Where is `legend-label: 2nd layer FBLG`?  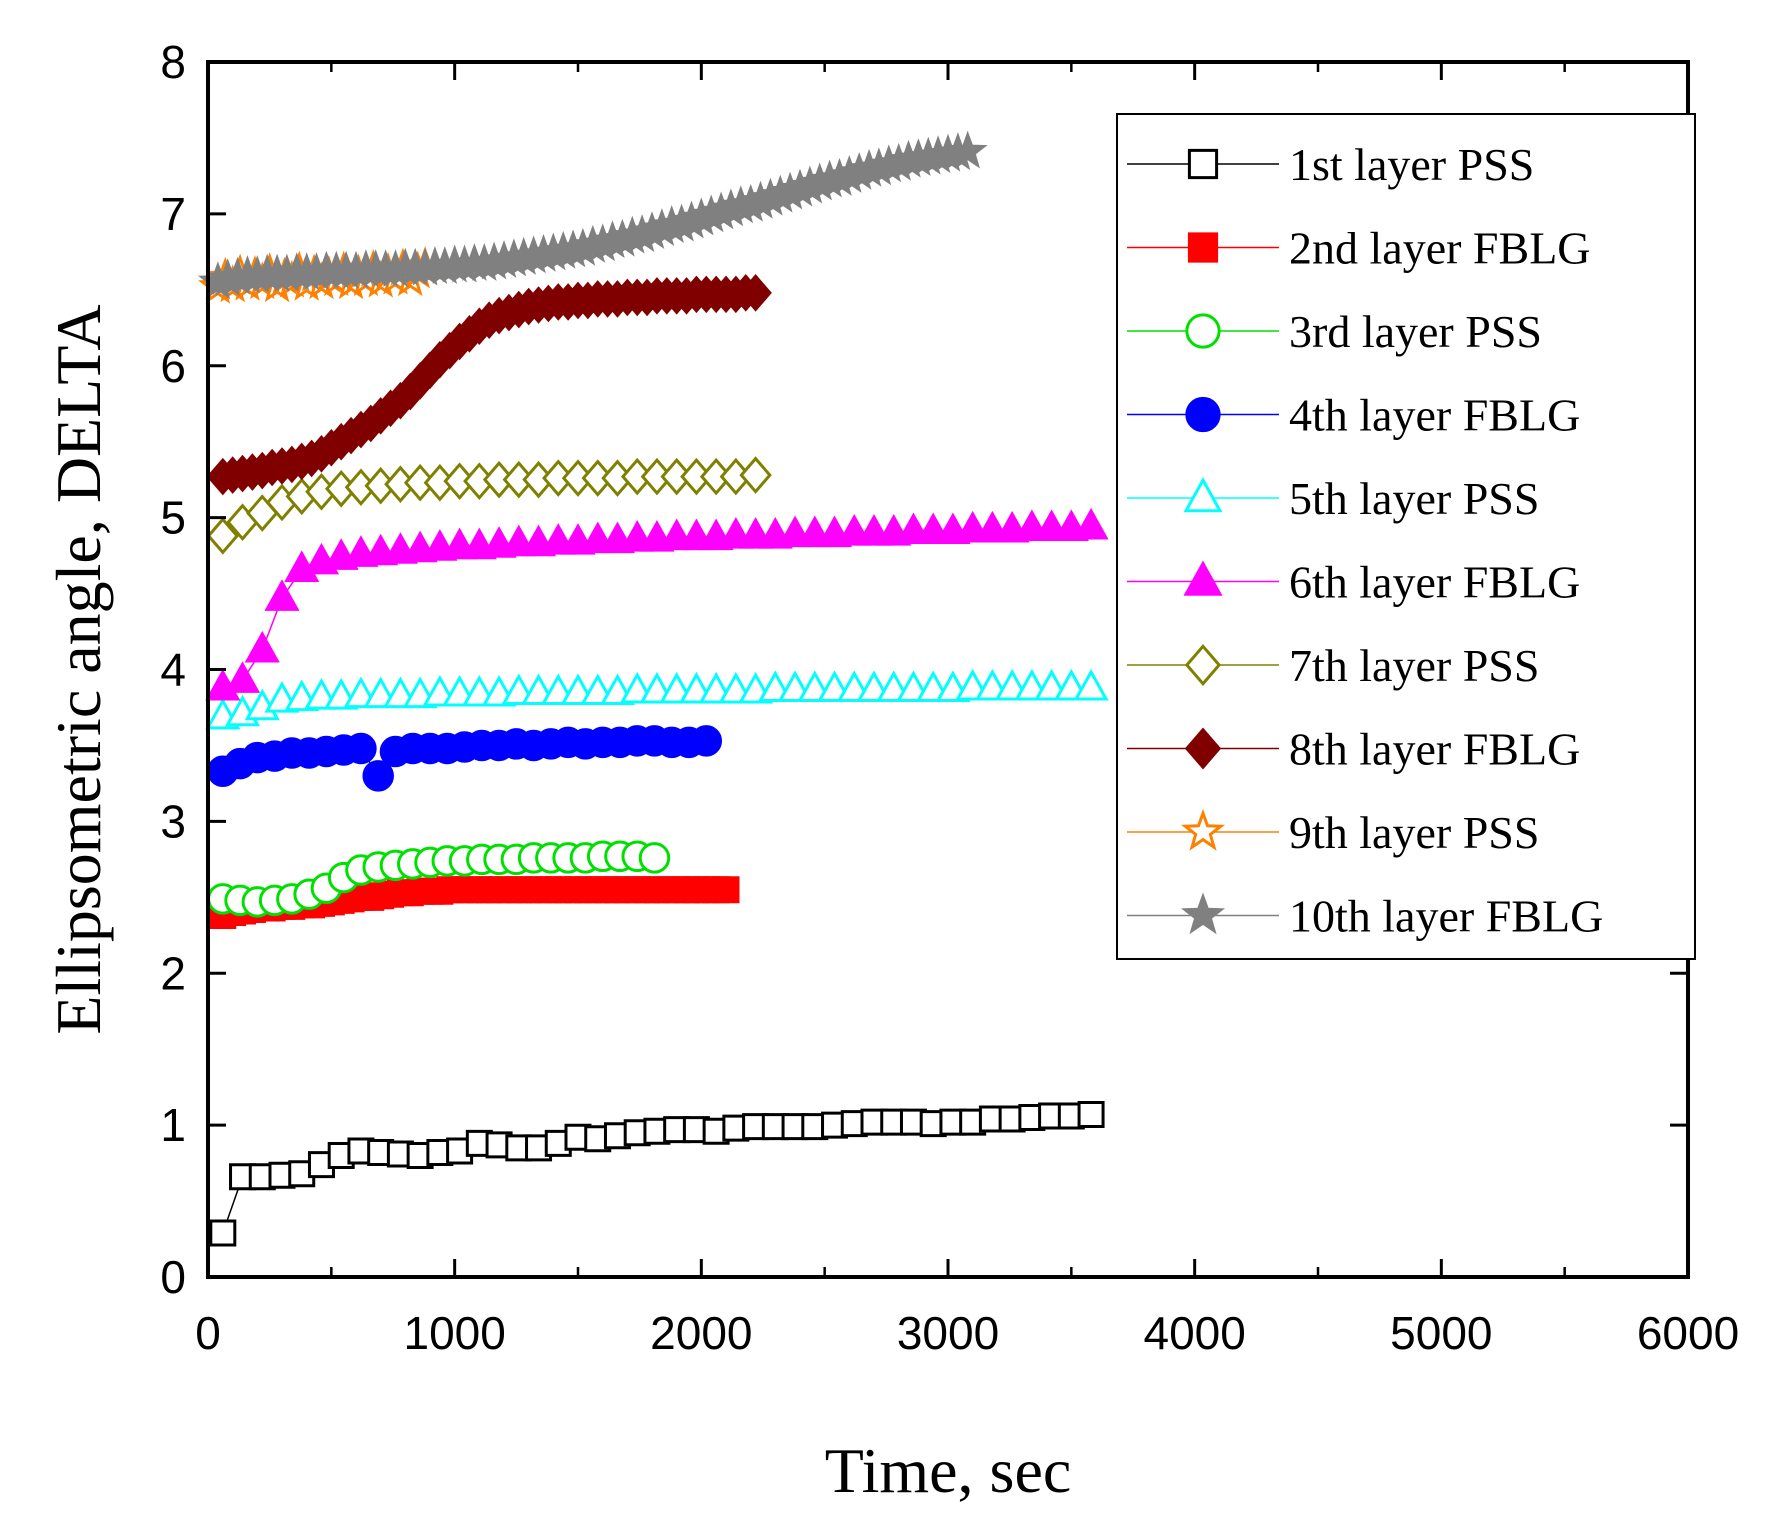
legend-label: 2nd layer FBLG is located at coordinates (1440, 248).